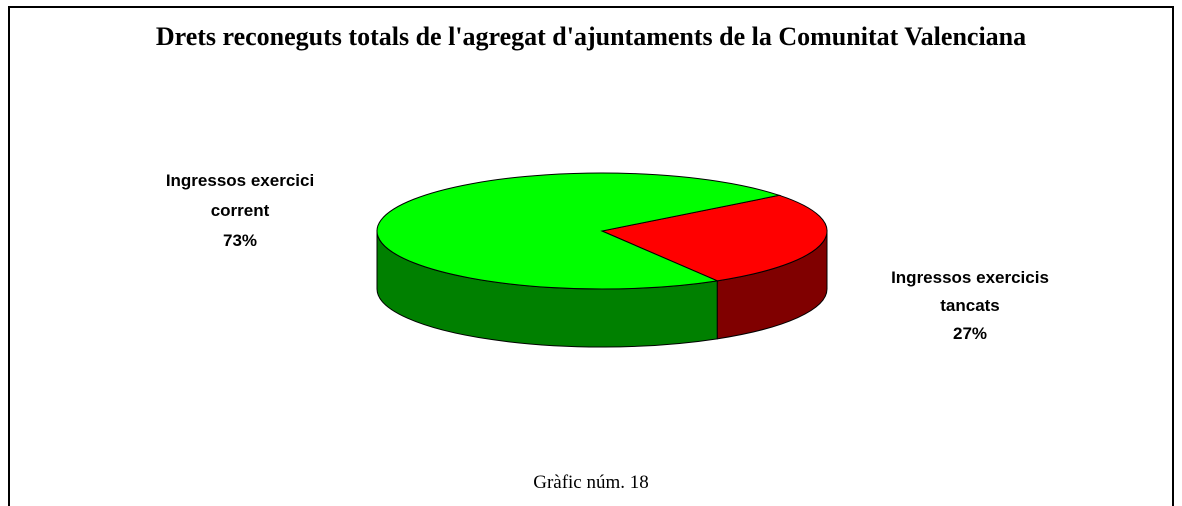  What do you see at coordinates (970, 333) in the screenshot?
I see `value-label: 27%` at bounding box center [970, 333].